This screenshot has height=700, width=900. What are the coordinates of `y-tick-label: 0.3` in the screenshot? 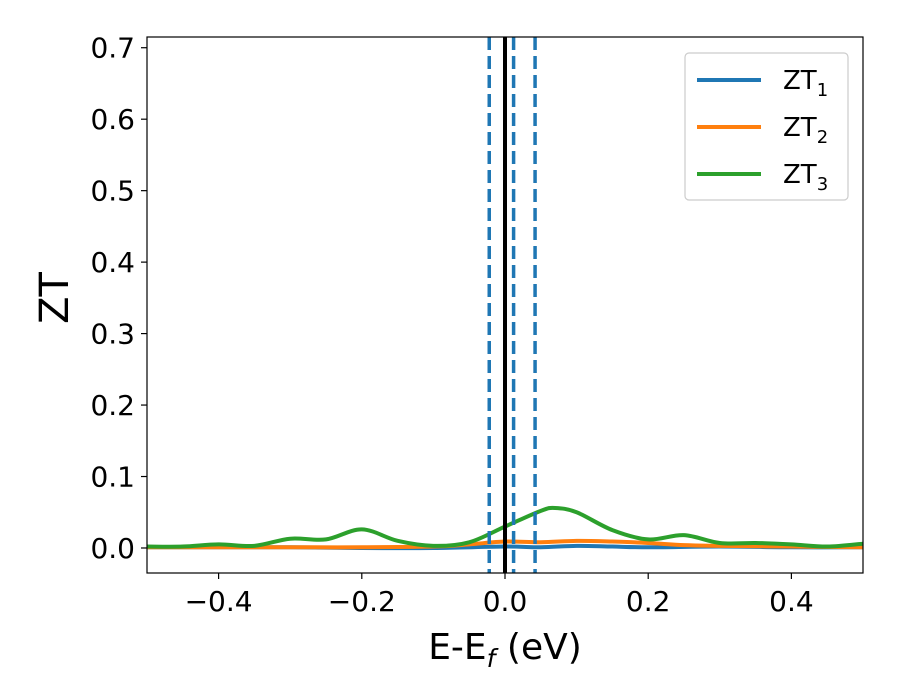 It's located at (112, 334).